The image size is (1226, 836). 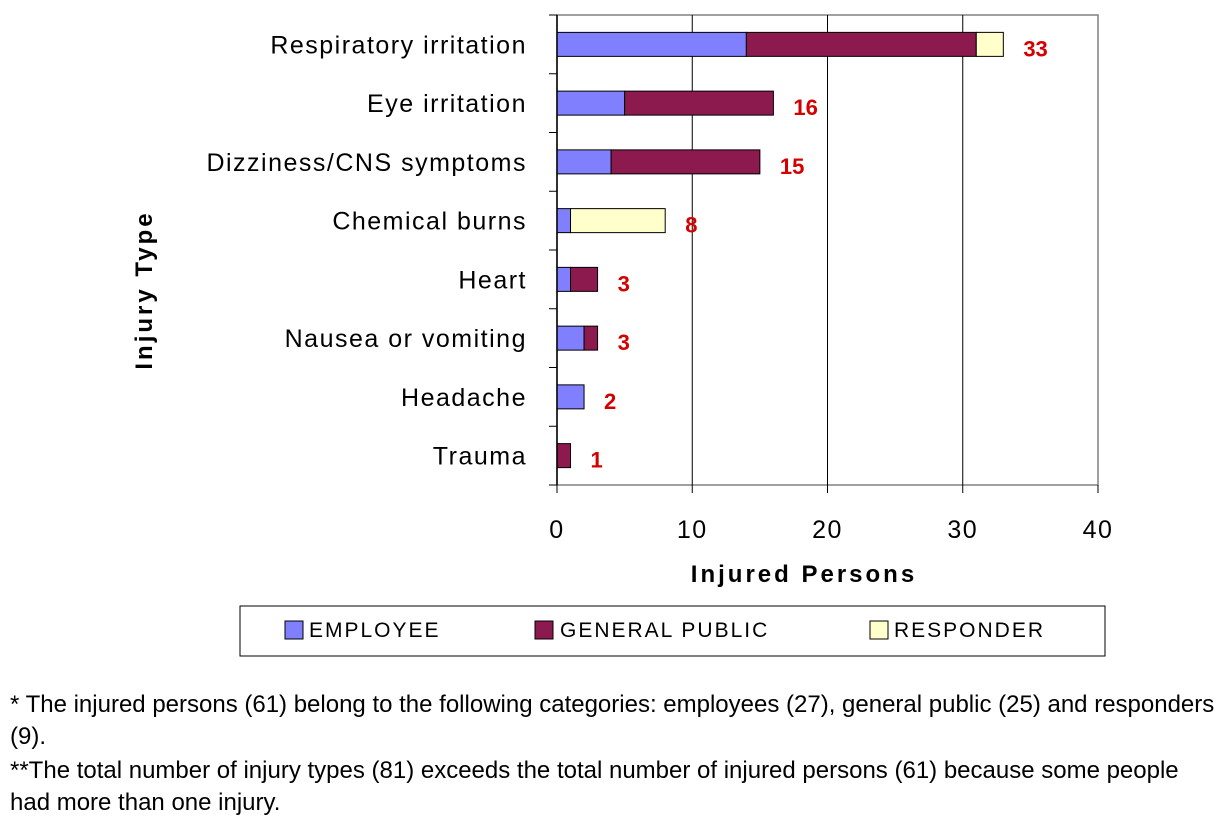 What do you see at coordinates (406, 339) in the screenshot?
I see `category-label: Nausea or vomiting` at bounding box center [406, 339].